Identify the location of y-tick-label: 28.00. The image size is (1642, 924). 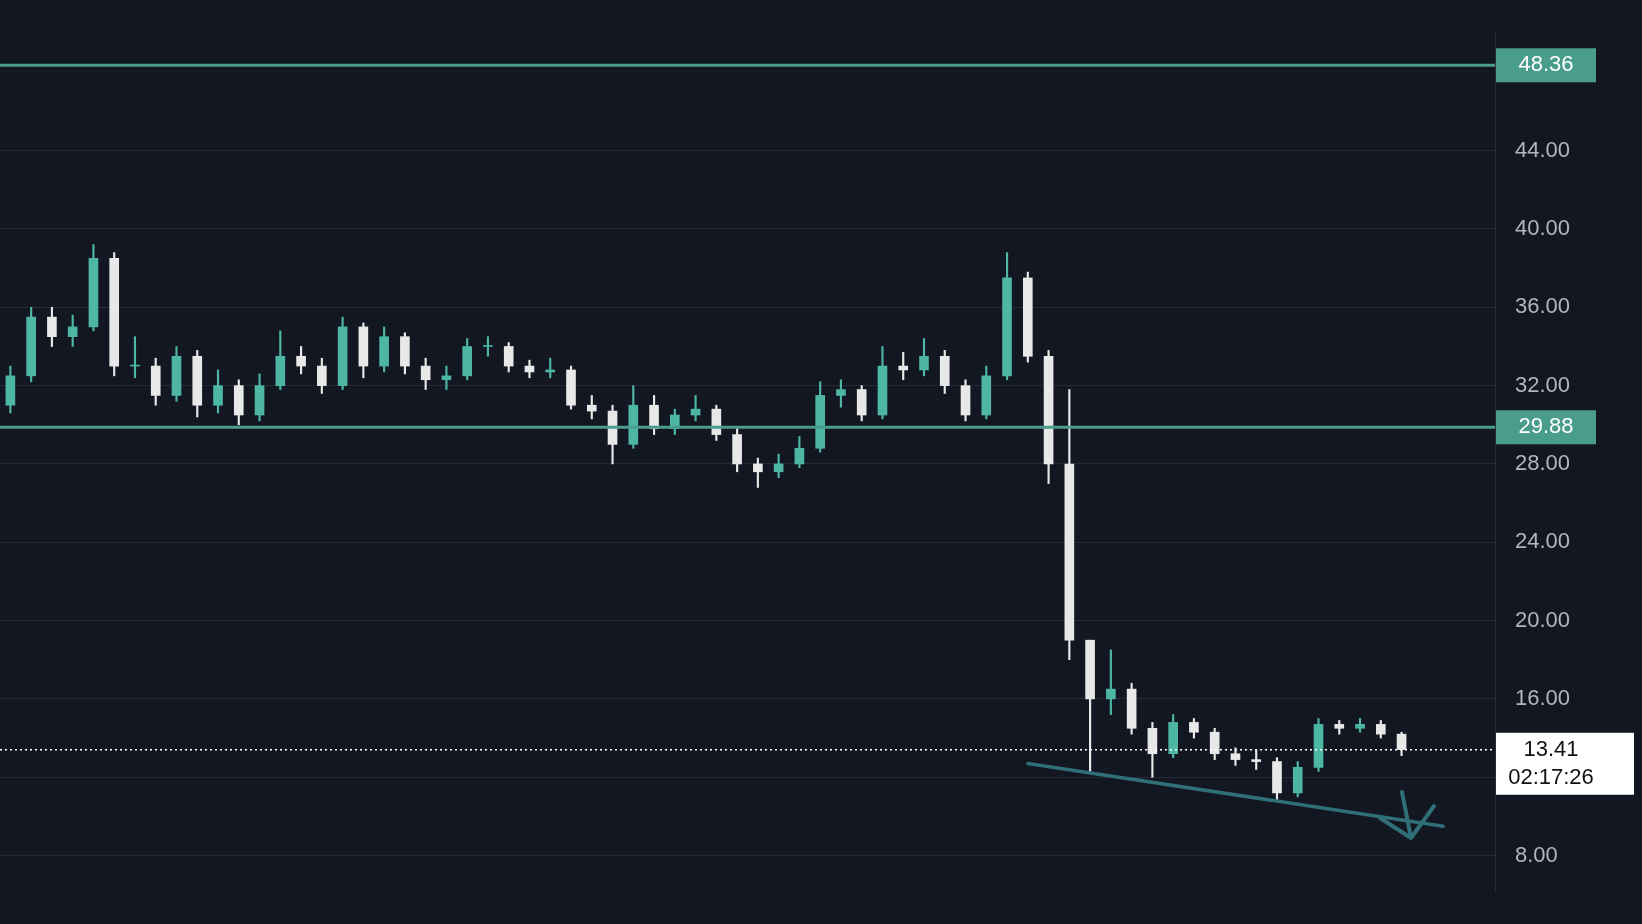
(1543, 463).